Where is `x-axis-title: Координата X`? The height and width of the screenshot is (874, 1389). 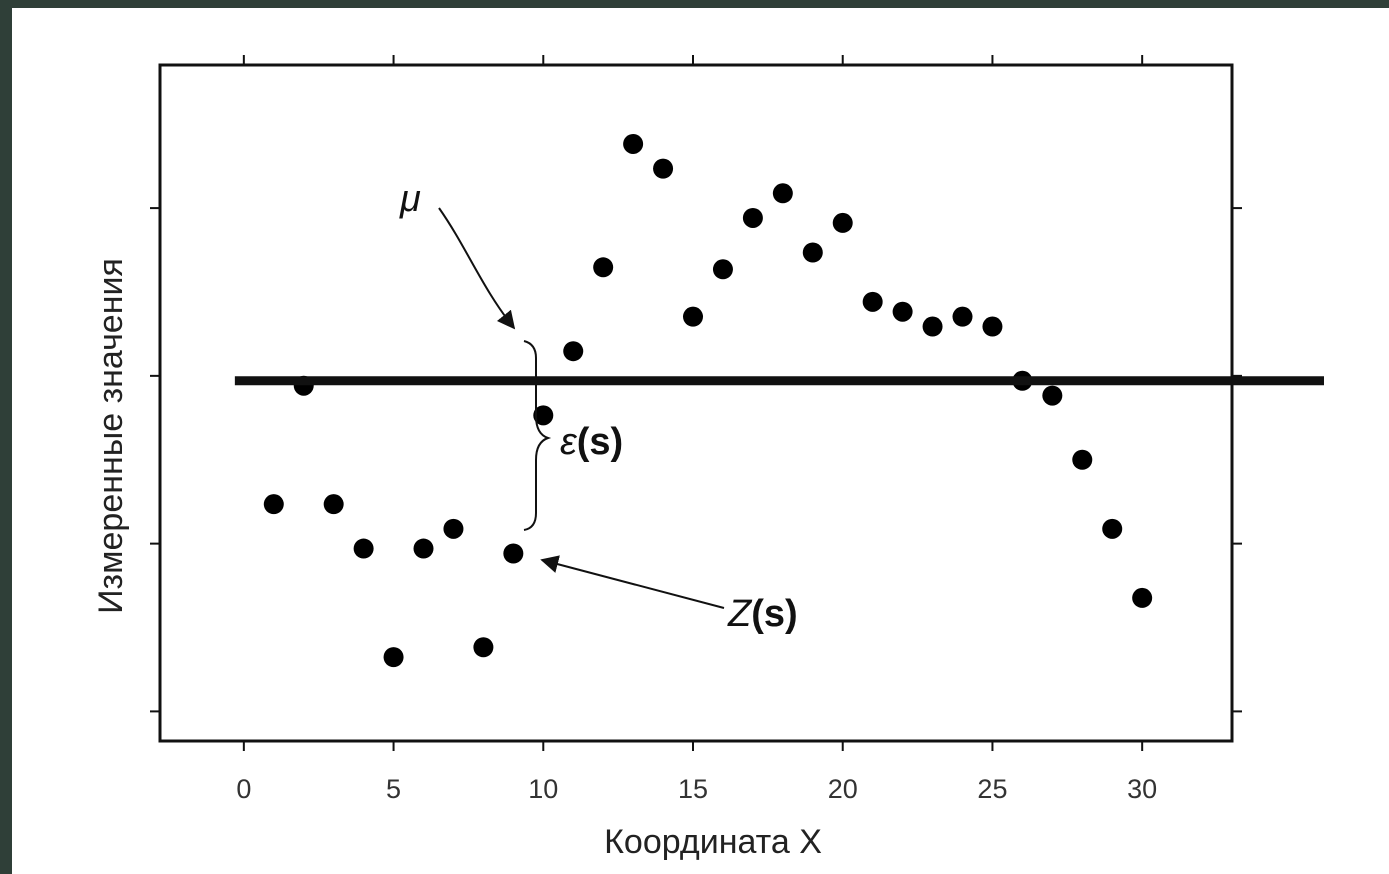 x-axis-title: Координата X is located at coordinates (713, 842).